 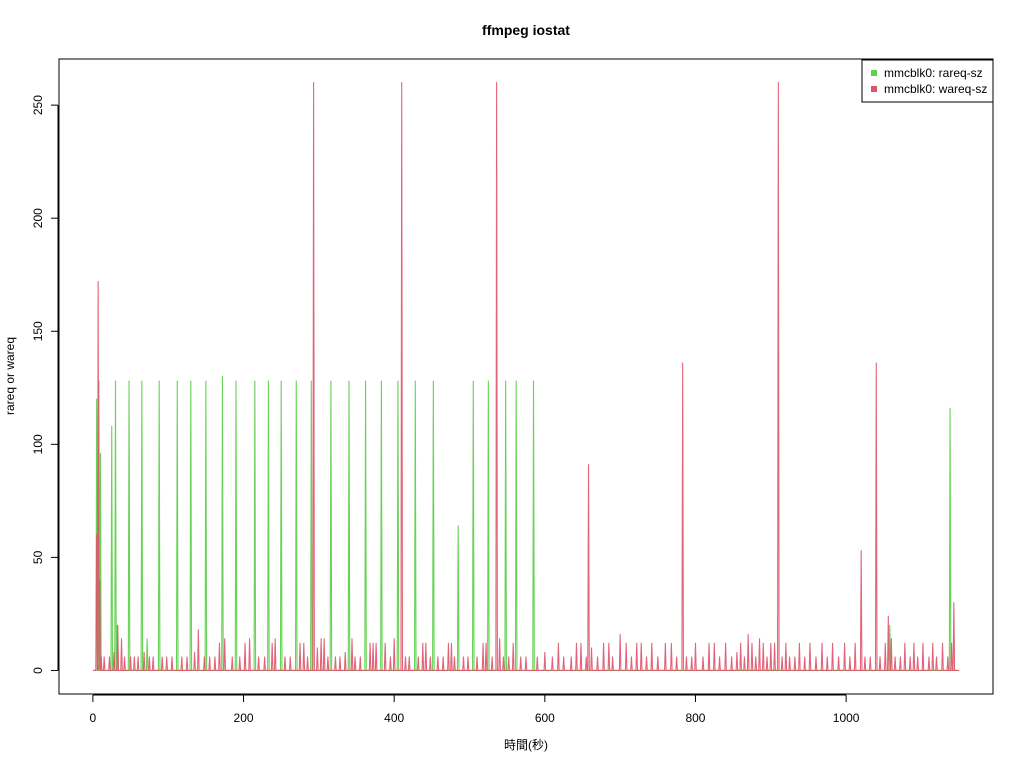 I want to click on legend-box, so click(x=927, y=81).